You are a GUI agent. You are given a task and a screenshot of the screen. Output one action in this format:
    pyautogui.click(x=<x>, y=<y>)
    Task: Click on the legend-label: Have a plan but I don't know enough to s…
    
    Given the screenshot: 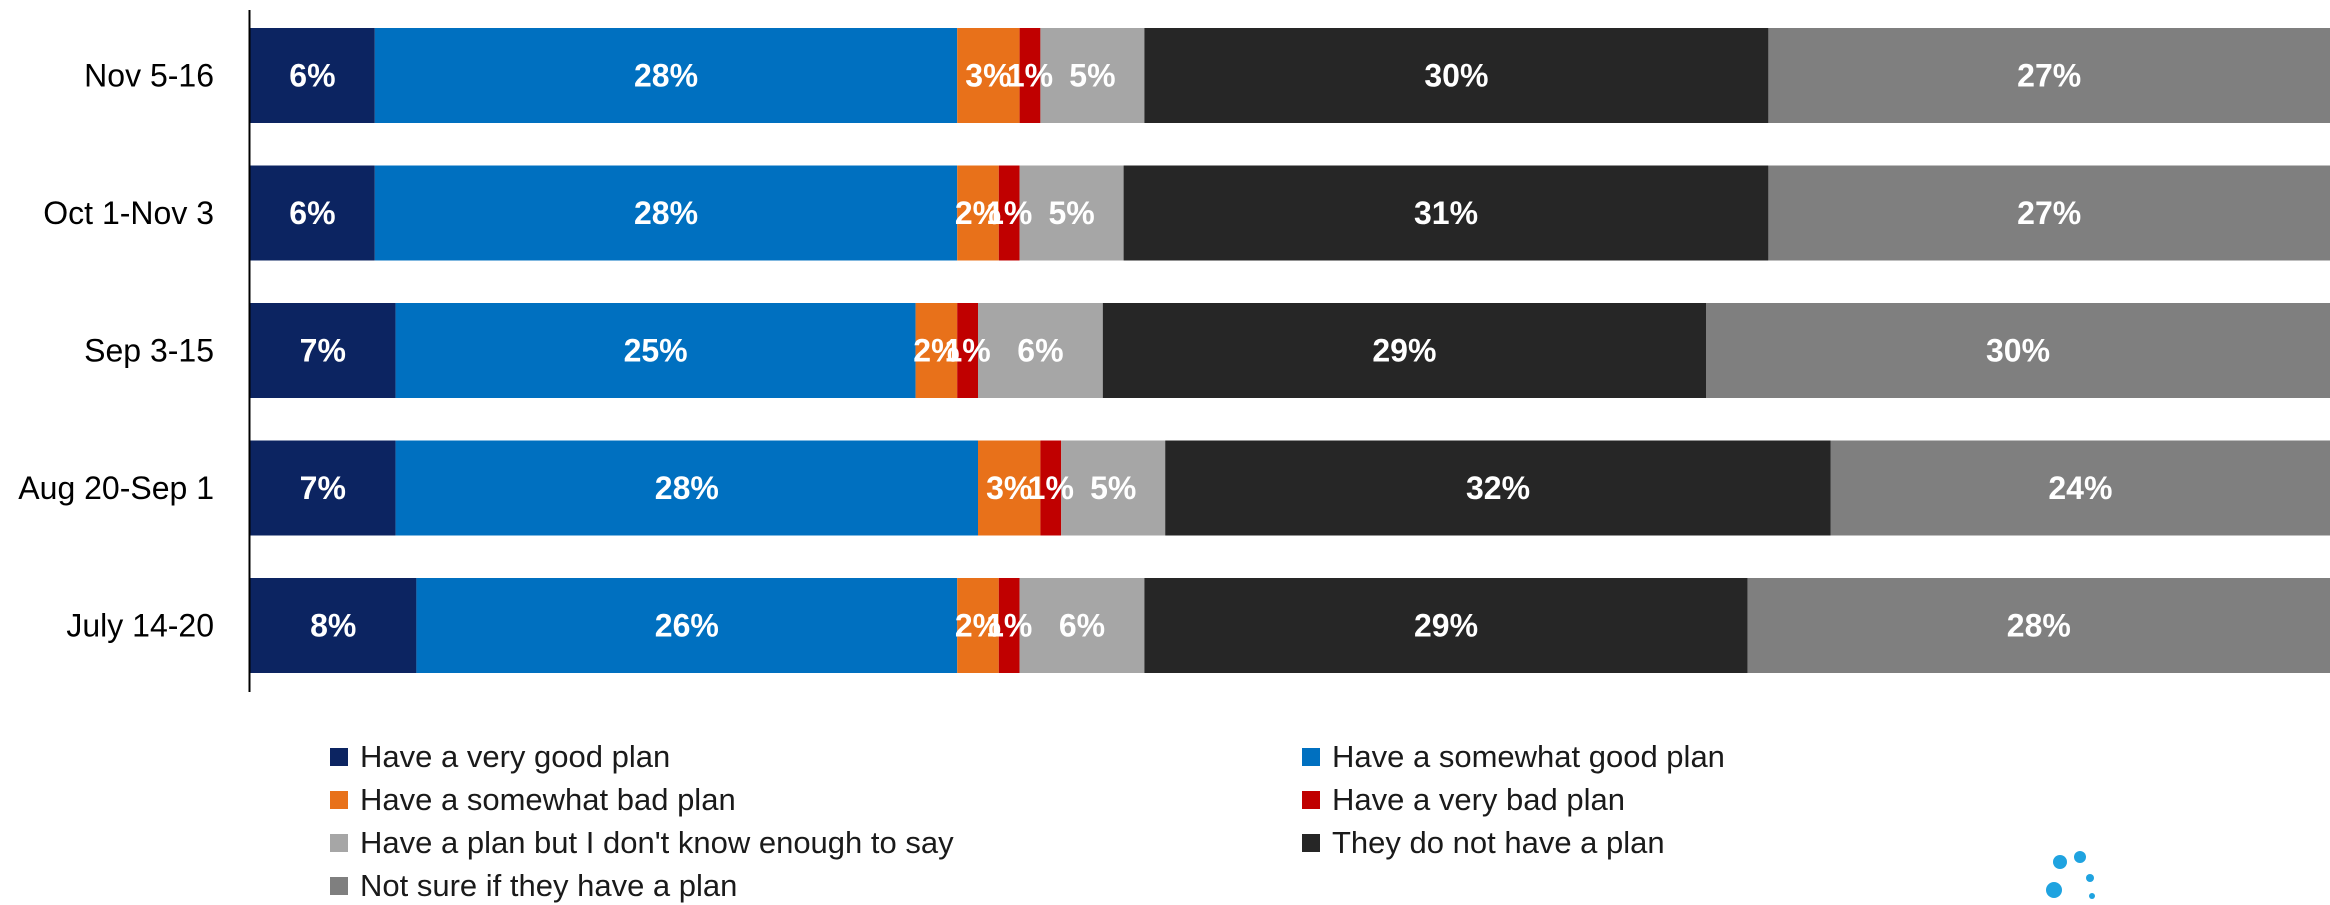 What is the action you would take?
    pyautogui.click(x=657, y=842)
    